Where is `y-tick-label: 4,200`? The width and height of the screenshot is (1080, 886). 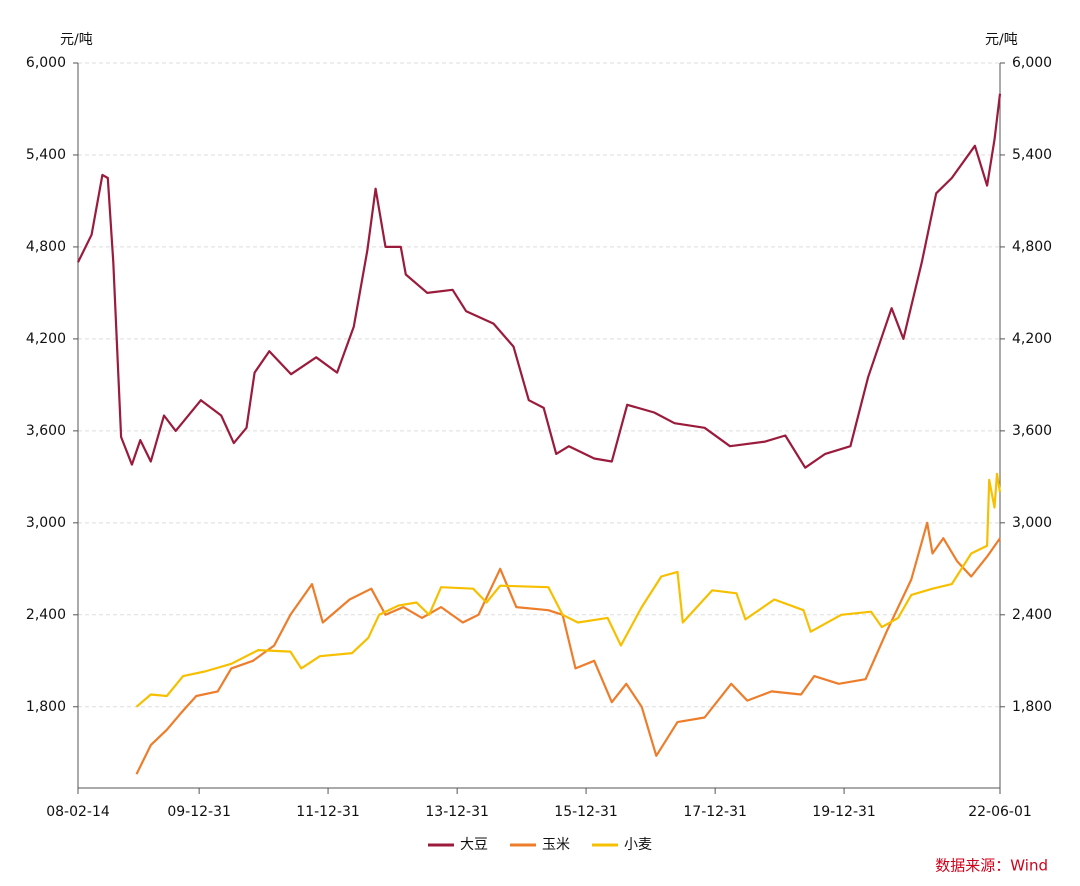 y-tick-label: 4,200 is located at coordinates (46, 339).